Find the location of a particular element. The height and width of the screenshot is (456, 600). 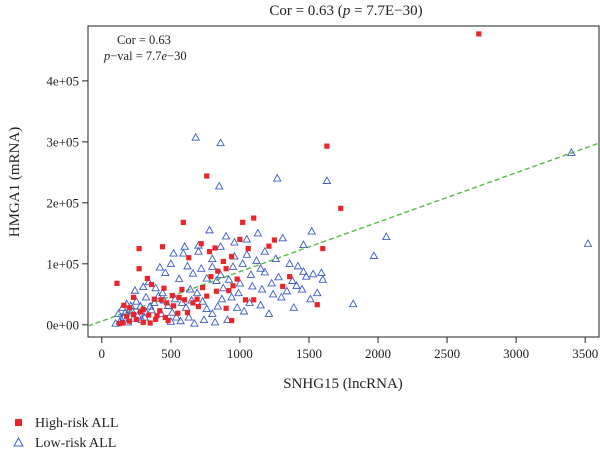

x-axis: 0 500 1000 1500 2000 2500 3000 3500 is located at coordinates (348, 349).